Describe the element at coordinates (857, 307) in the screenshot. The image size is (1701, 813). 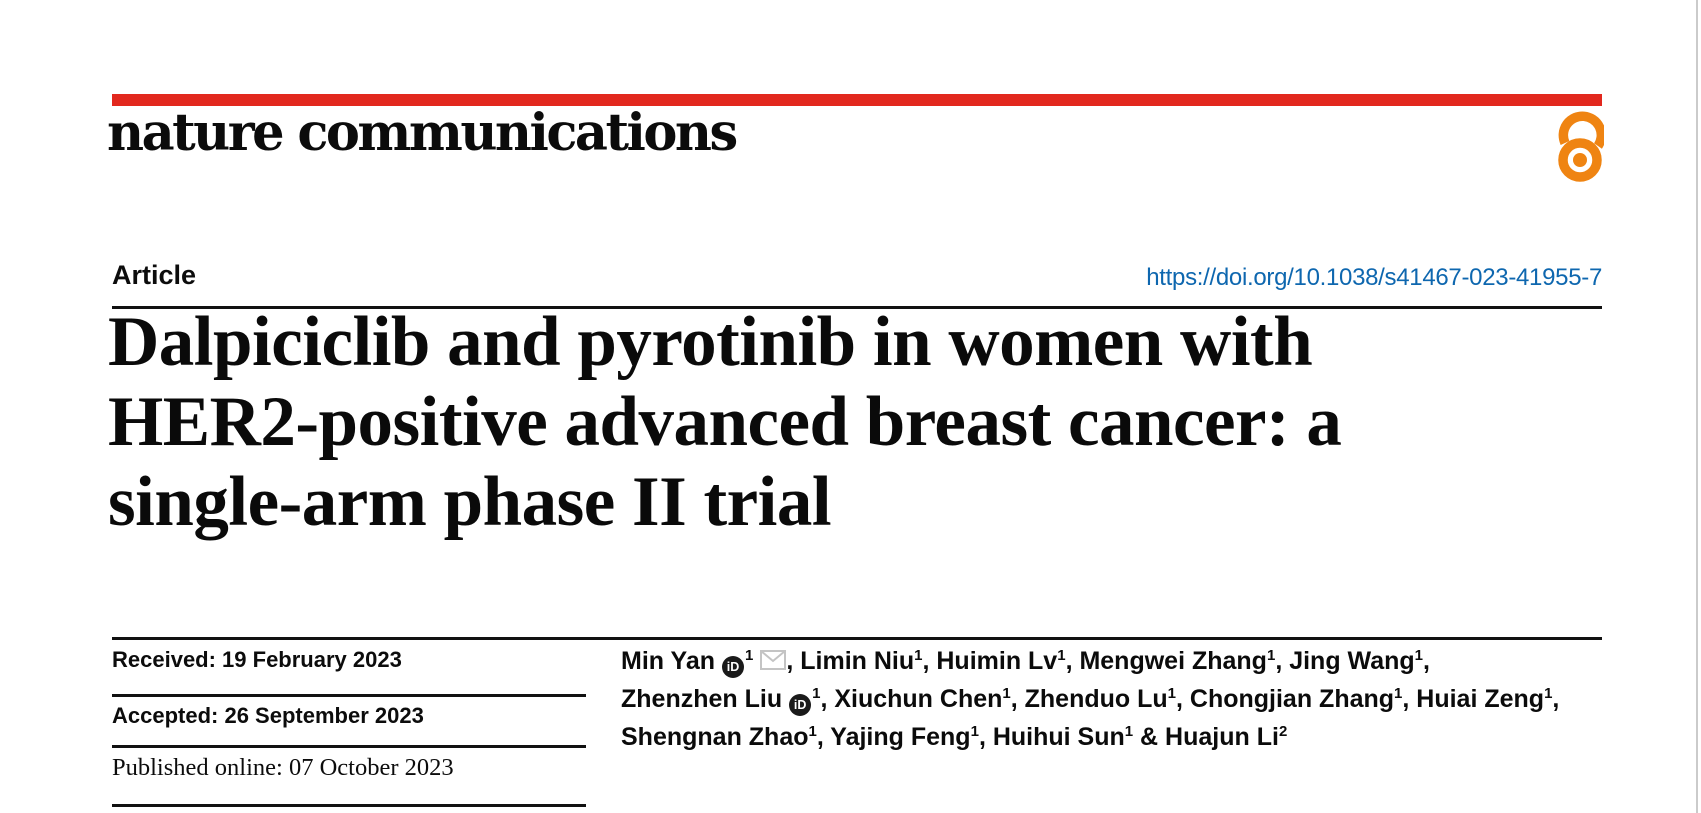
I see `header-rule` at that location.